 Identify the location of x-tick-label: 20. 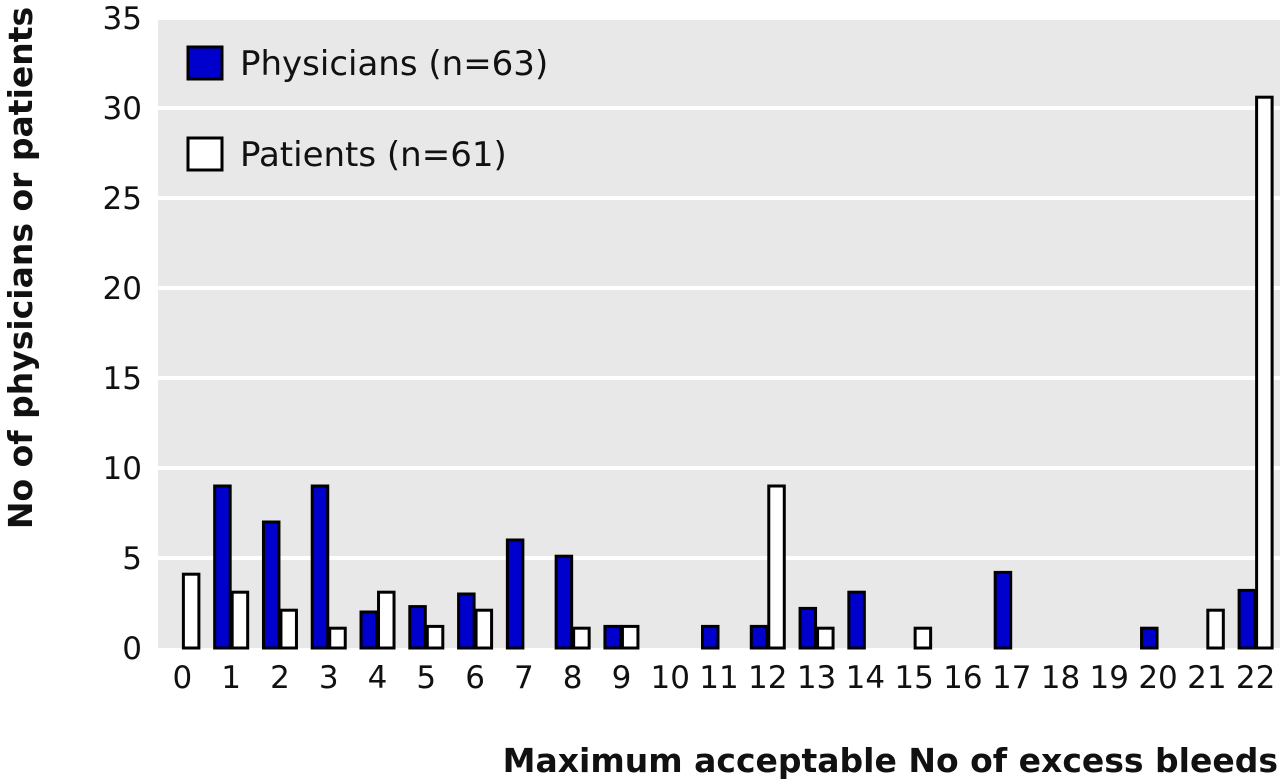
(1157, 678).